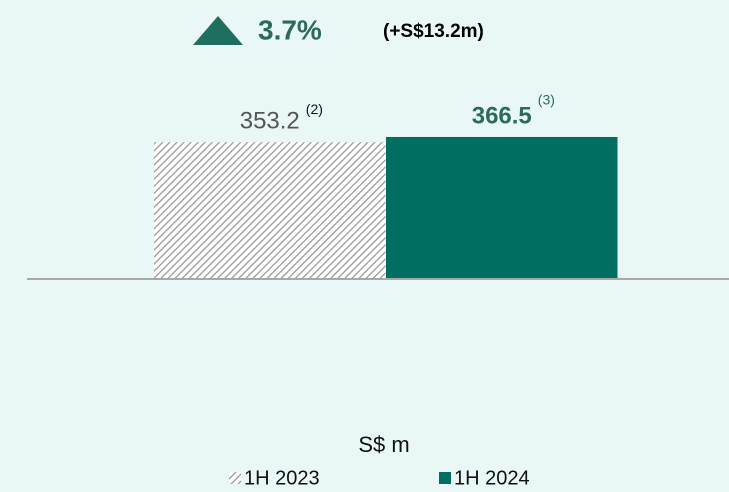  Describe the element at coordinates (314, 109) in the screenshot. I see `footnote-mark: (2)` at that location.